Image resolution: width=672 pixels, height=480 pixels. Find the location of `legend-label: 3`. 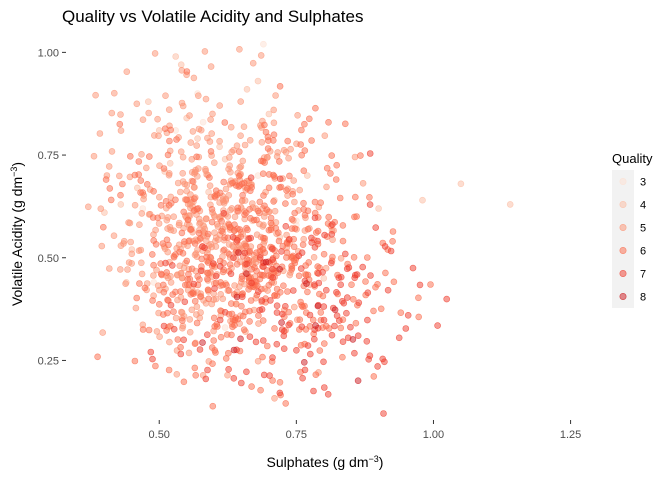

legend-label: 3 is located at coordinates (643, 183).